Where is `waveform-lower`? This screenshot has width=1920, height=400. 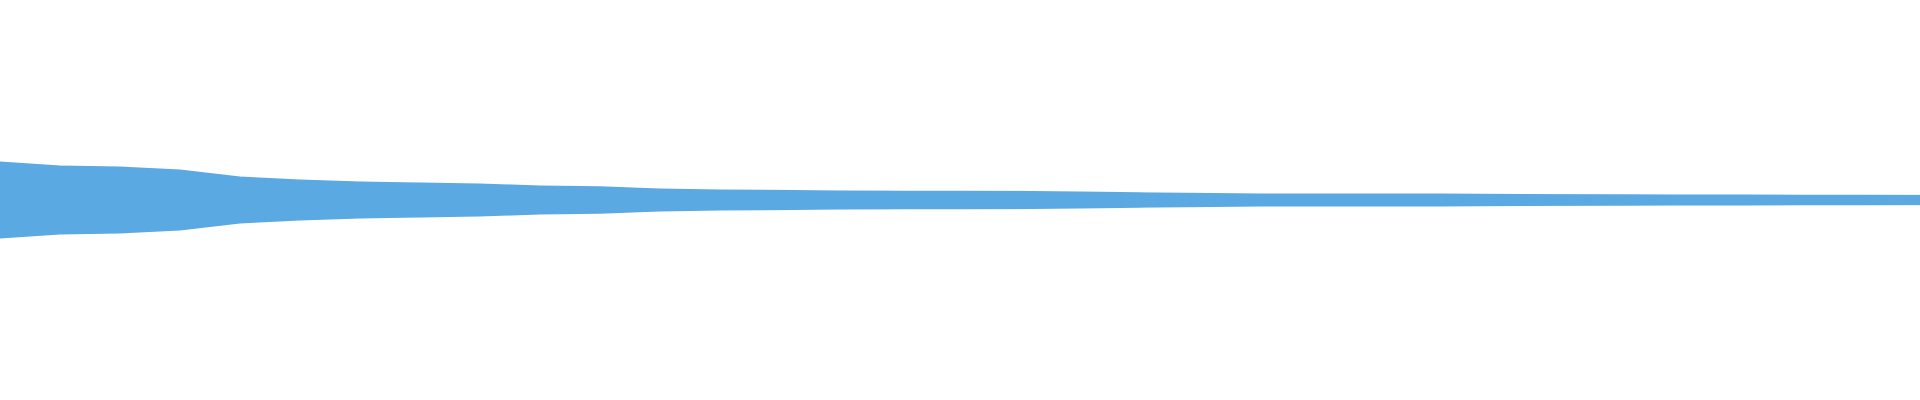
waveform-lower is located at coordinates (960, 219).